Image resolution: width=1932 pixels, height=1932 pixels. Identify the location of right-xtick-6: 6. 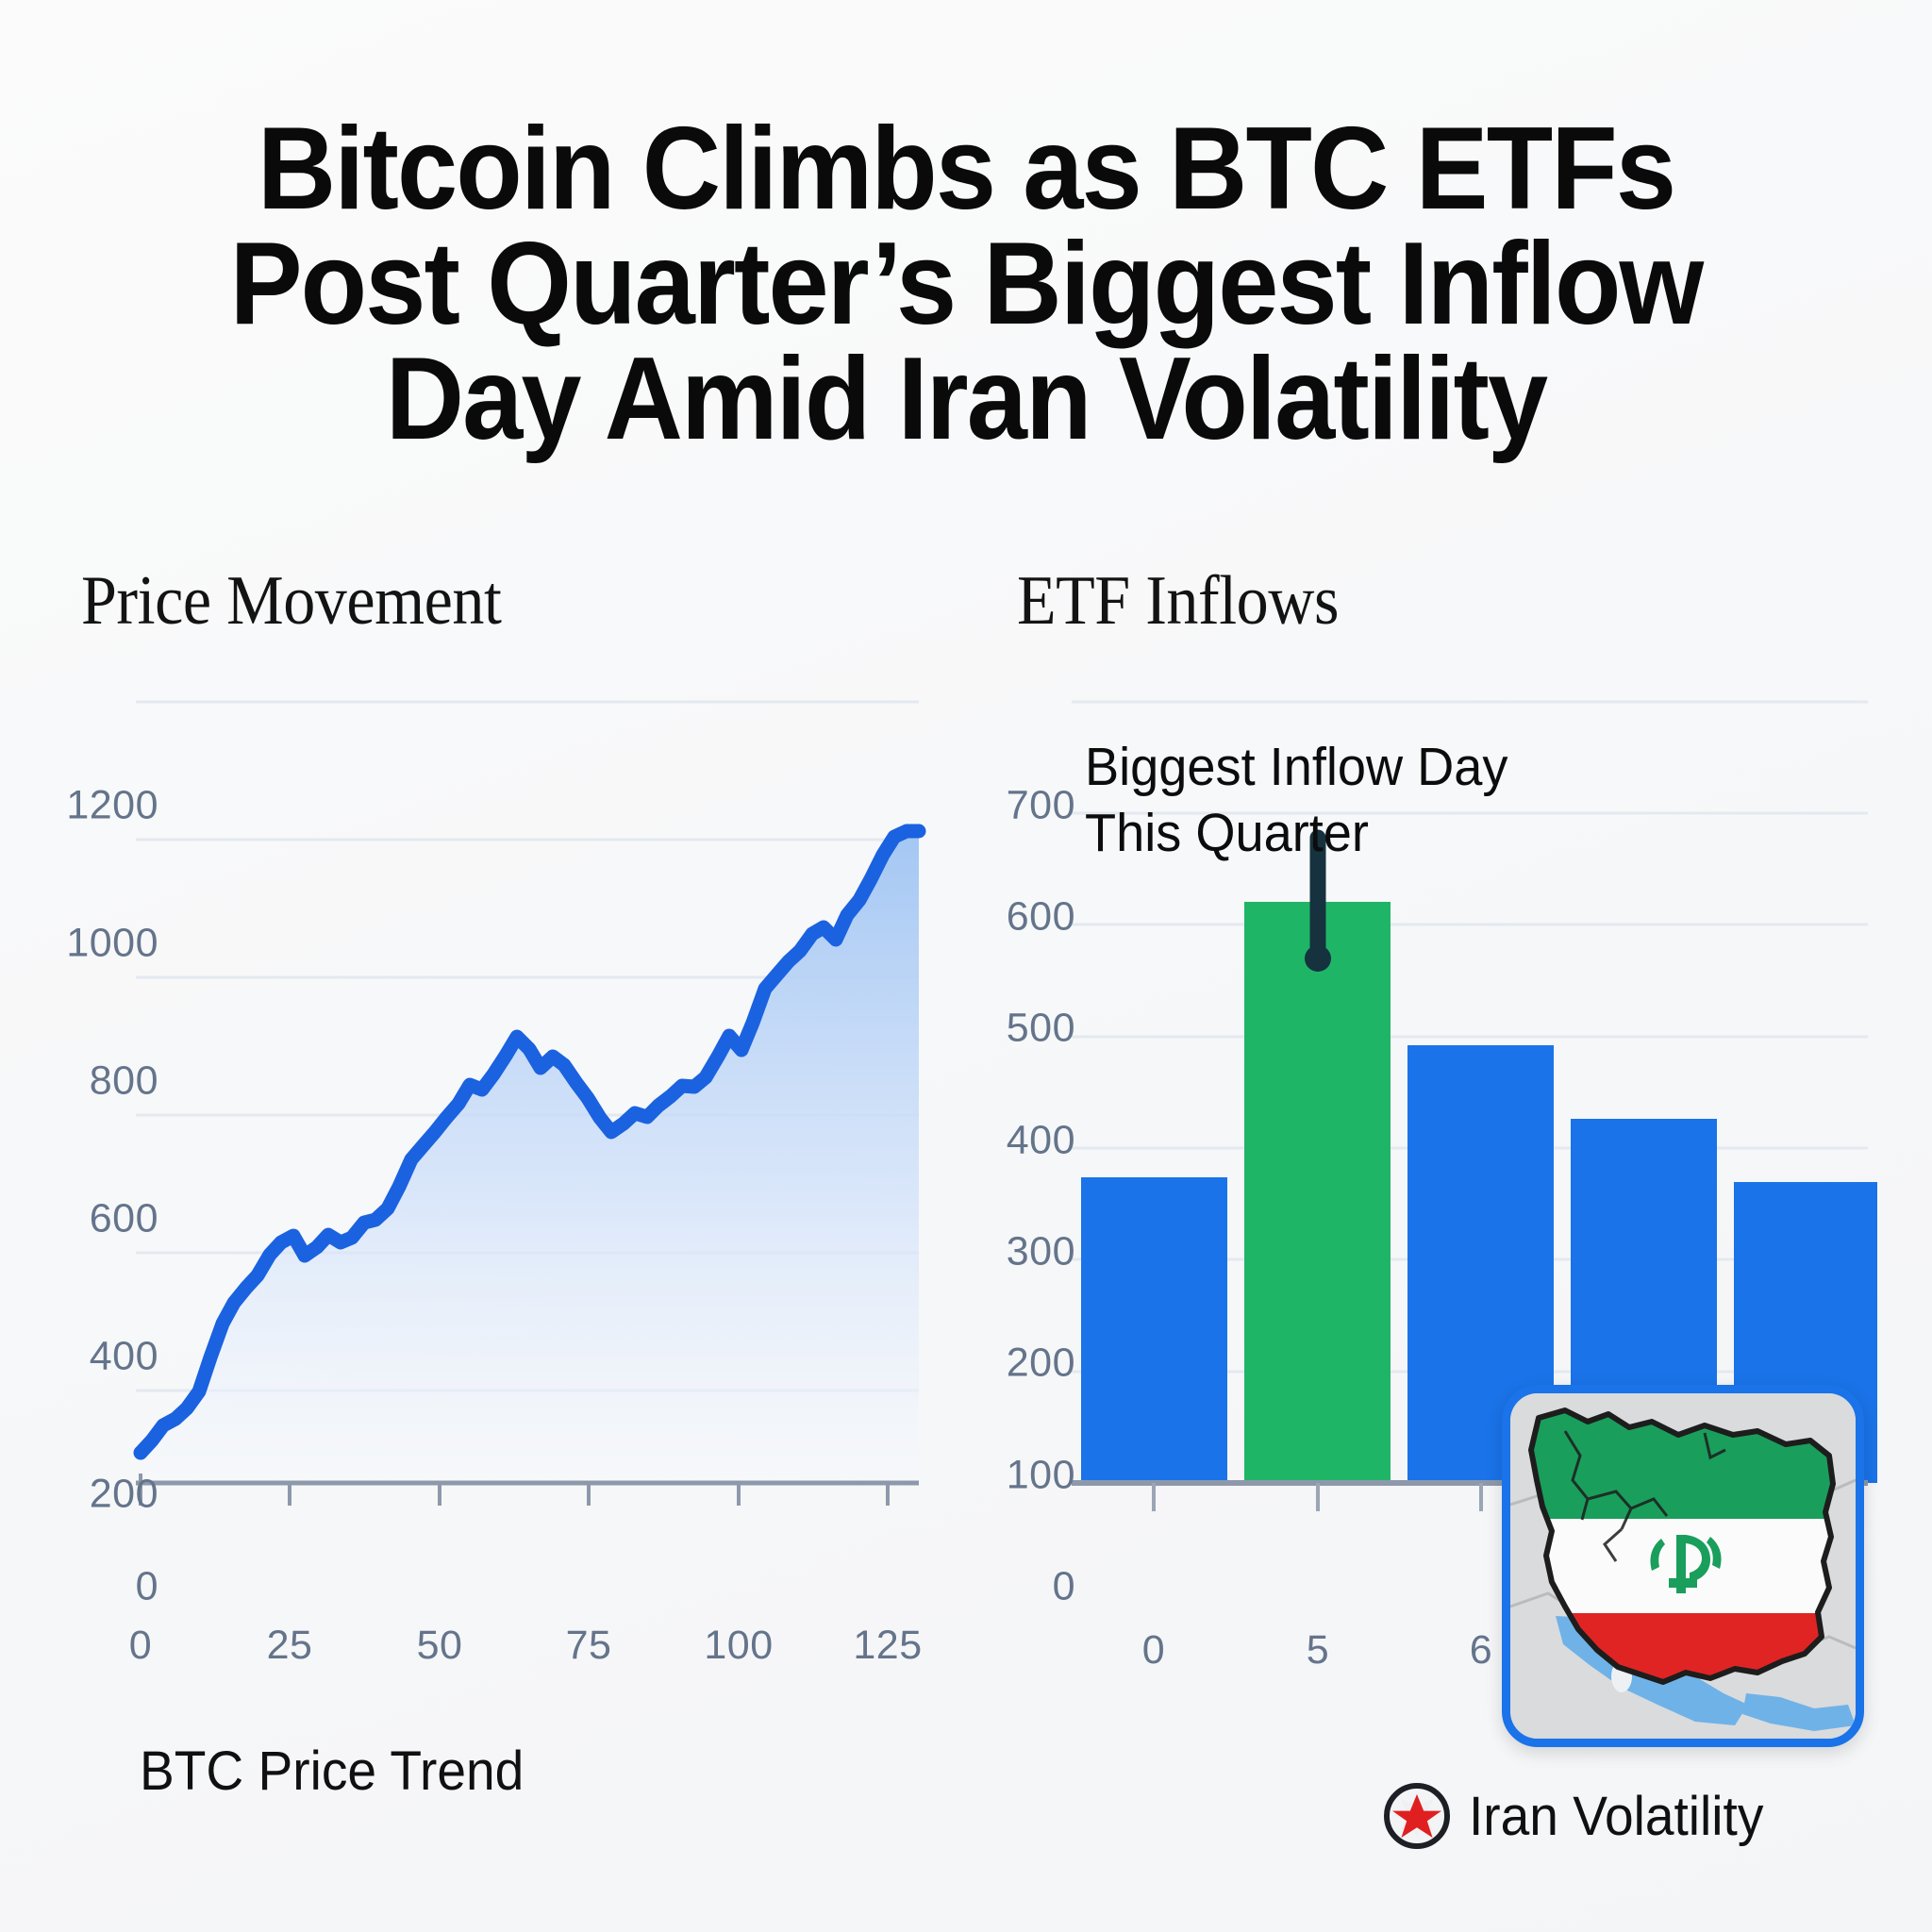
(1481, 1650).